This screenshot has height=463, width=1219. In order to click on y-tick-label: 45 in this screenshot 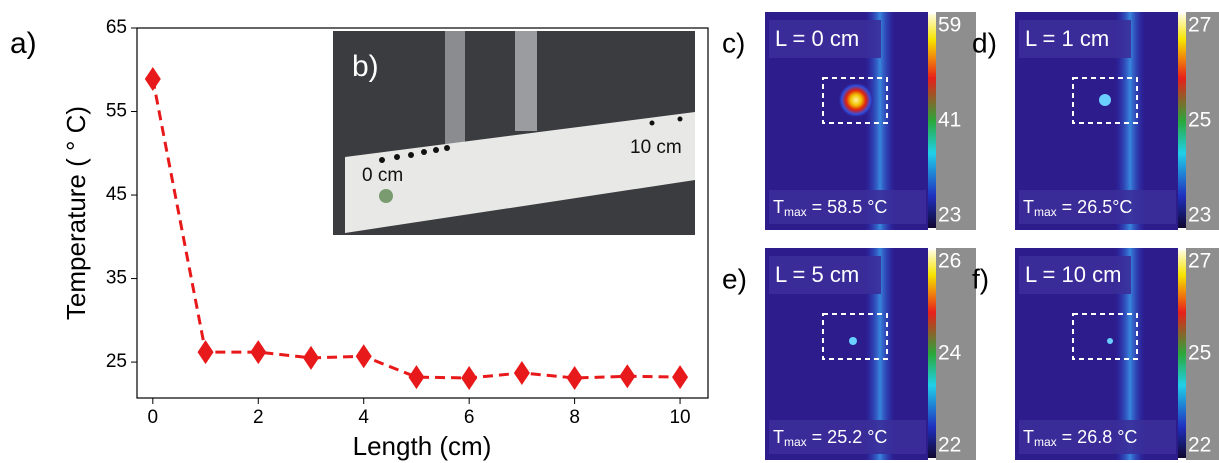, I will do `click(116, 194)`.